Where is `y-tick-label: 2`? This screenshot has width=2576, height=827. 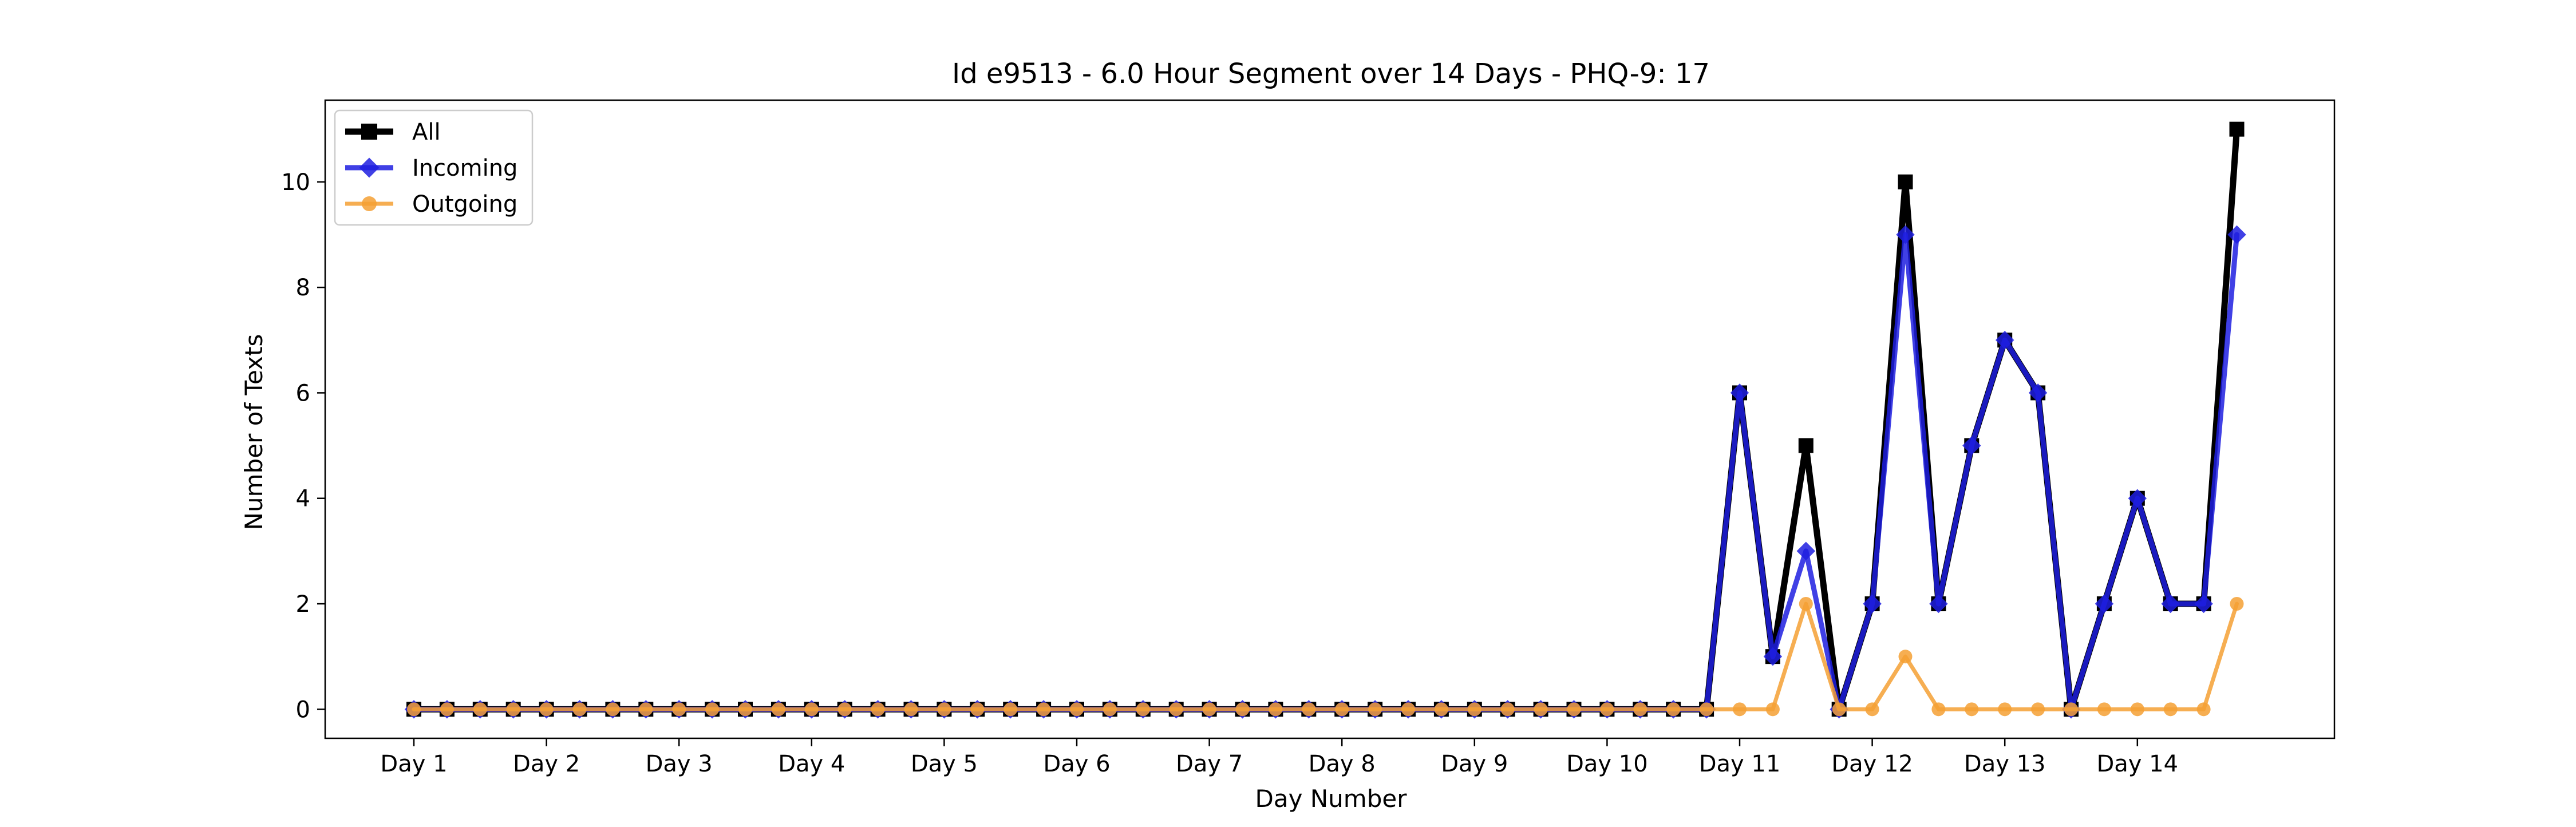 y-tick-label: 2 is located at coordinates (303, 604).